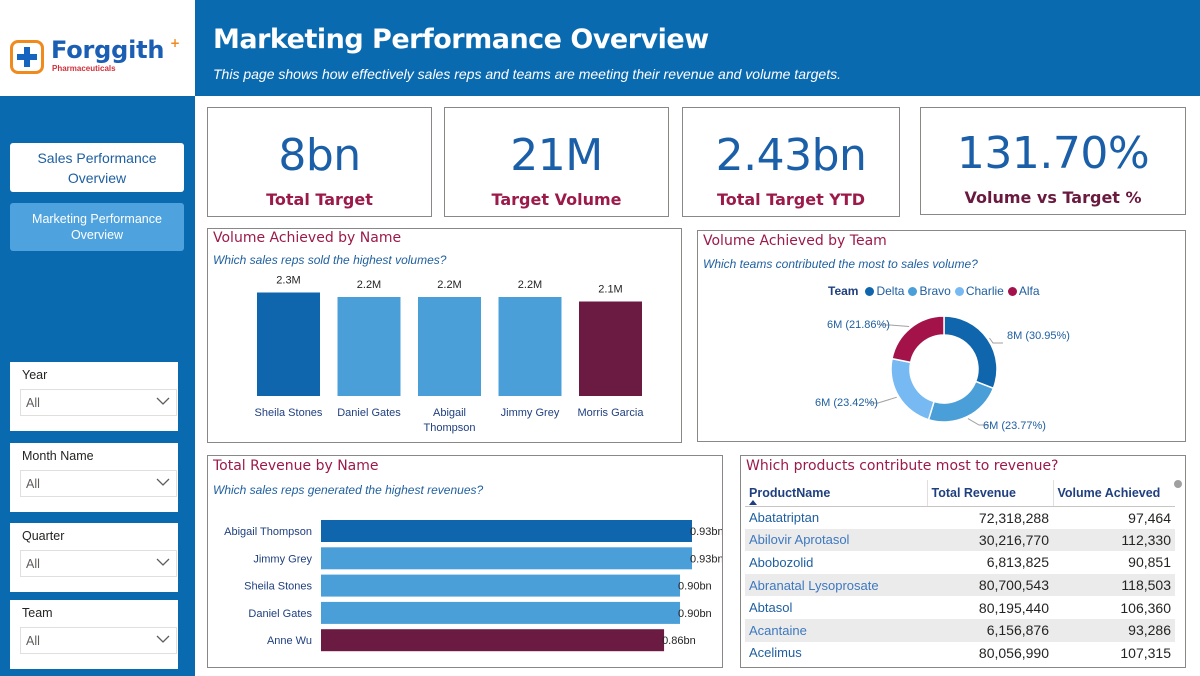  What do you see at coordinates (960, 562) in the screenshot?
I see `table-row: Abobozolid 6,813,825 90,851` at bounding box center [960, 562].